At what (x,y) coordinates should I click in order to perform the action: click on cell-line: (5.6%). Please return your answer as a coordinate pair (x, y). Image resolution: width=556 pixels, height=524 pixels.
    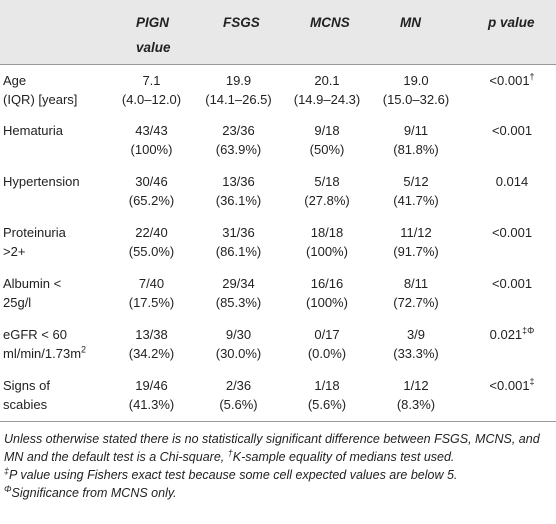
    Looking at the image, I should click on (327, 404).